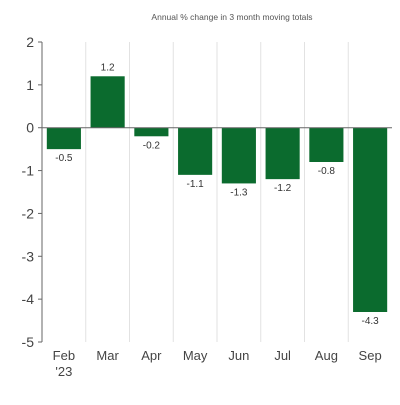  Describe the element at coordinates (239, 192) in the screenshot. I see `bar-value-label: -1.3` at that location.